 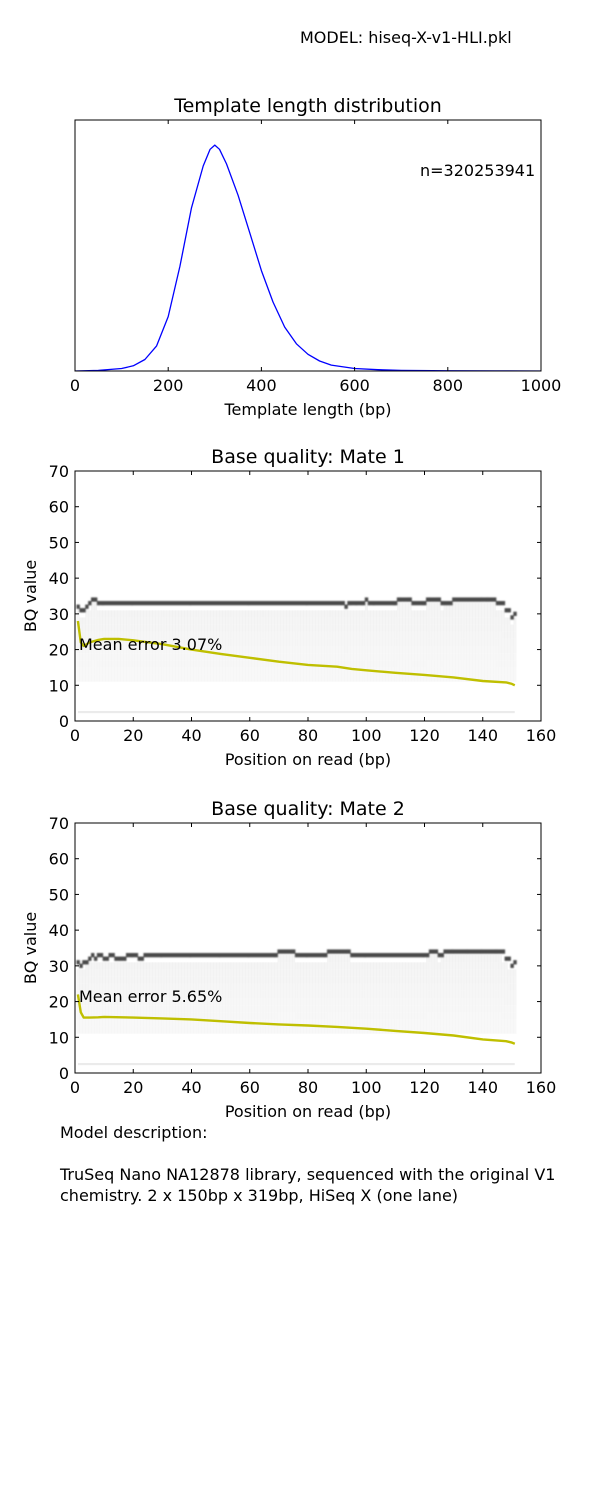 I want to click on plot-area, so click(x=296, y=655).